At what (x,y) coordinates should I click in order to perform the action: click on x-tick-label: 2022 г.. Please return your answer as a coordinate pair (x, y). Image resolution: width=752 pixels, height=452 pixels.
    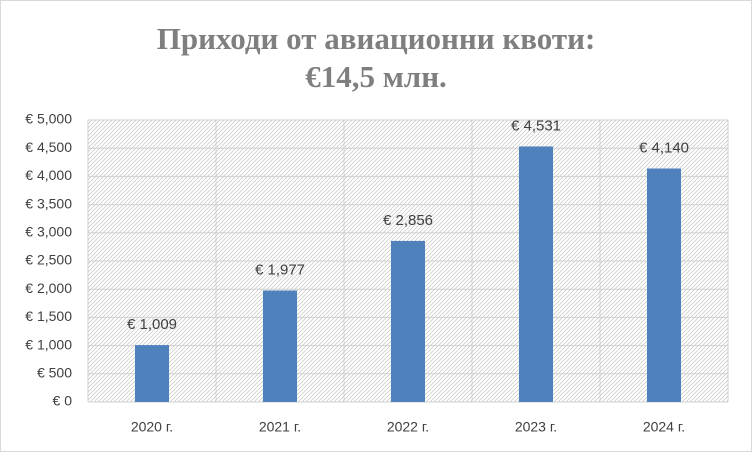
    Looking at the image, I should click on (408, 427).